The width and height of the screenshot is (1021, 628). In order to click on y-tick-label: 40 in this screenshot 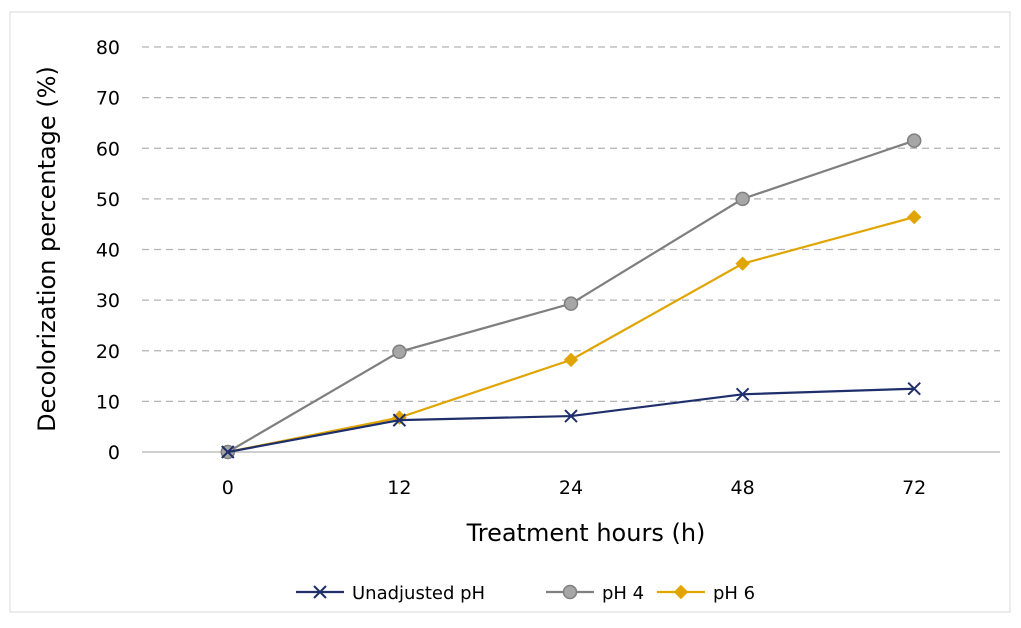, I will do `click(108, 251)`.